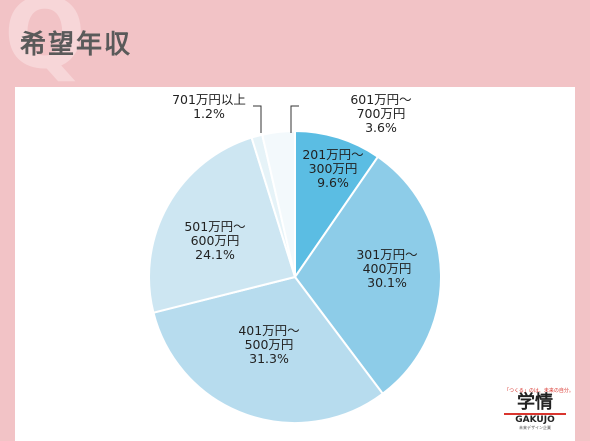  Describe the element at coordinates (268, 344) in the screenshot. I see `slice-label: 401万円〜 500万円 31.3%` at that location.